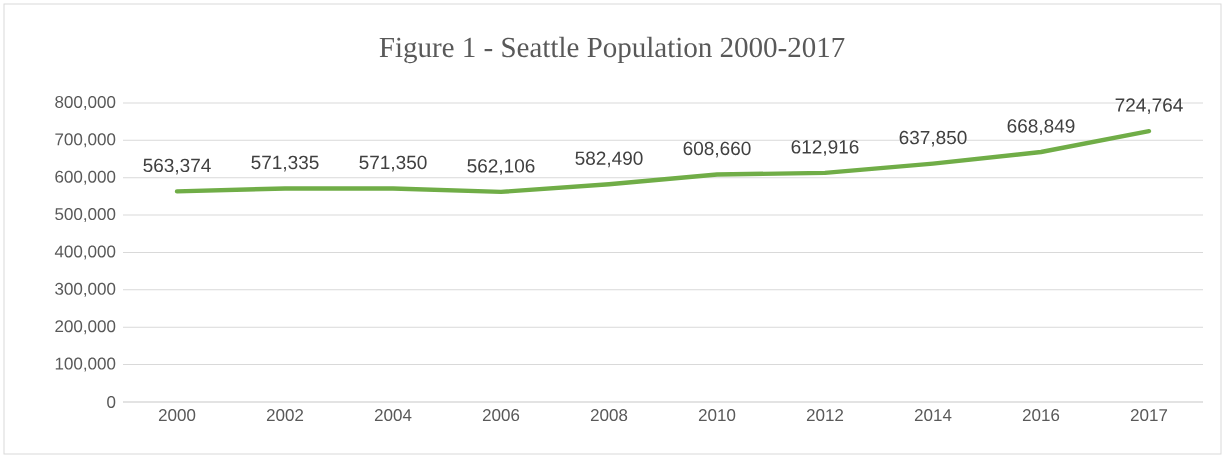  I want to click on x-tick-label: 2012, so click(825, 415).